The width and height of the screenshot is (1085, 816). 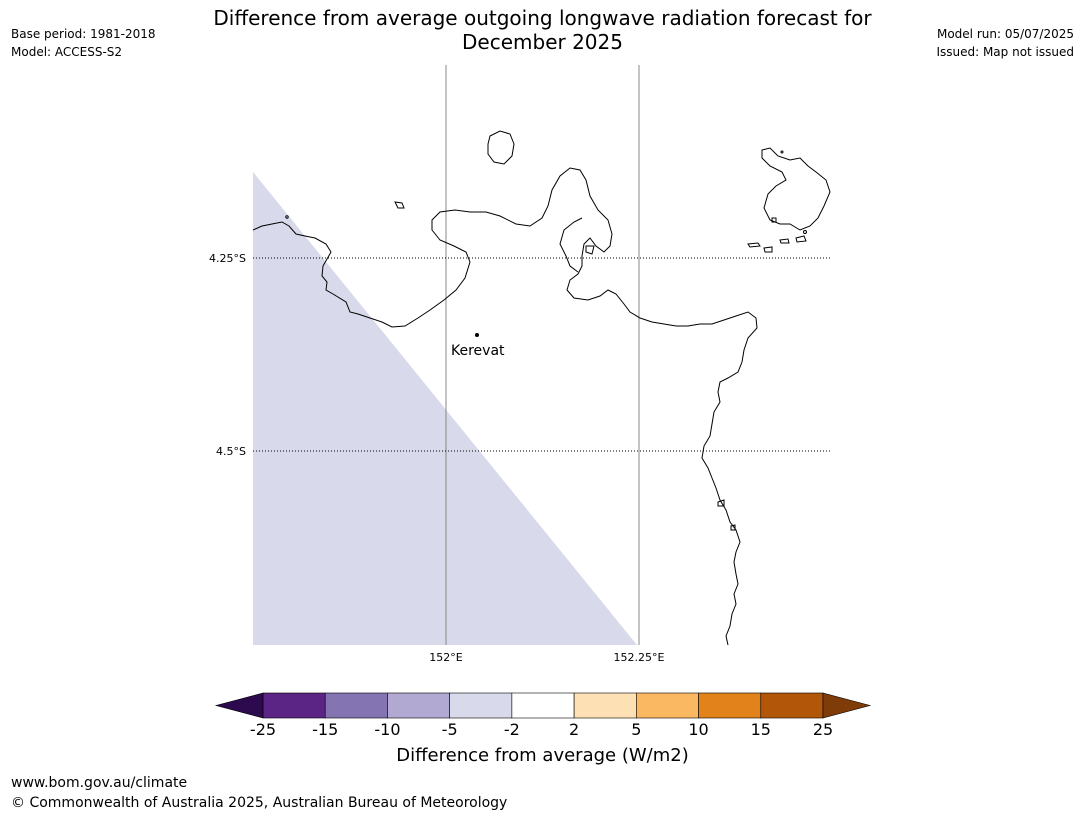 I want to click on kerevat-marker, so click(x=477, y=335).